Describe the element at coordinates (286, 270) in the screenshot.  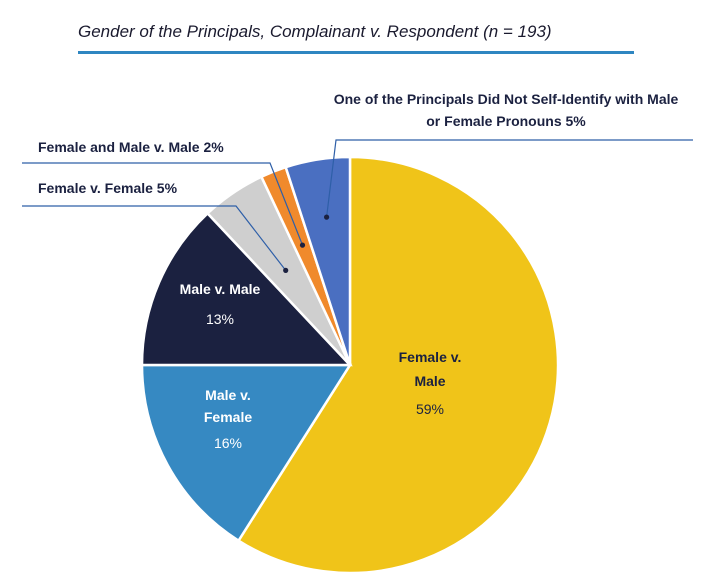
I see `leader-dot-female-v-female` at that location.